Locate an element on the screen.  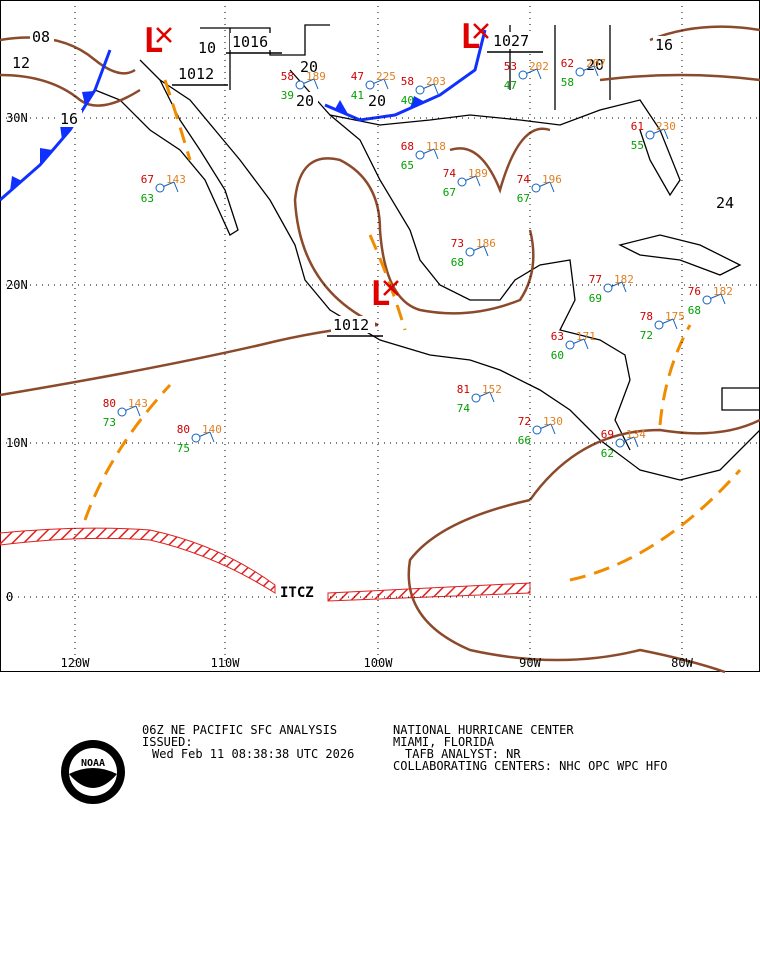
isobar-label: 08 is located at coordinates (41, 37).